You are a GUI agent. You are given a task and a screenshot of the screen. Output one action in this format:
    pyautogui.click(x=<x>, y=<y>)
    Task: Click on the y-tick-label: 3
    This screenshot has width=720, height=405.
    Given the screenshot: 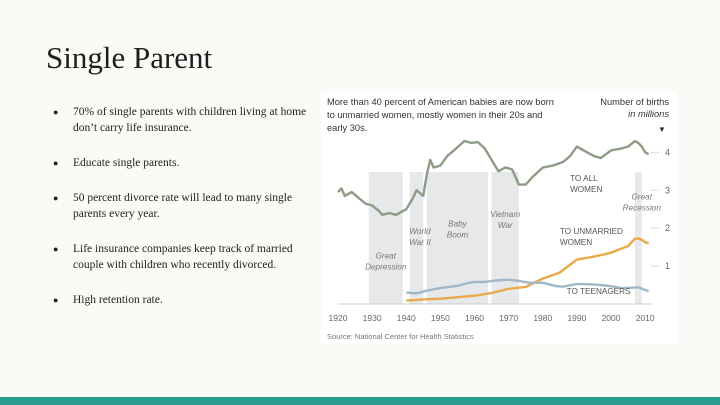 What is the action you would take?
    pyautogui.click(x=667, y=190)
    